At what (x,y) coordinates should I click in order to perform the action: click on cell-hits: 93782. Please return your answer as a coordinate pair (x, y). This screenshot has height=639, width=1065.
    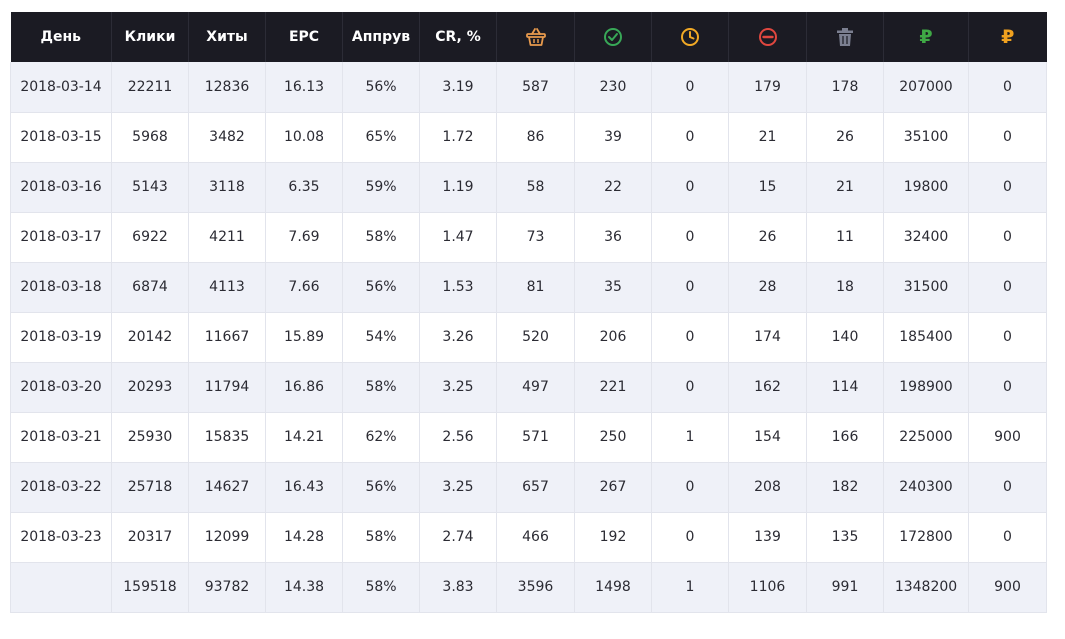
    Looking at the image, I should click on (227, 587).